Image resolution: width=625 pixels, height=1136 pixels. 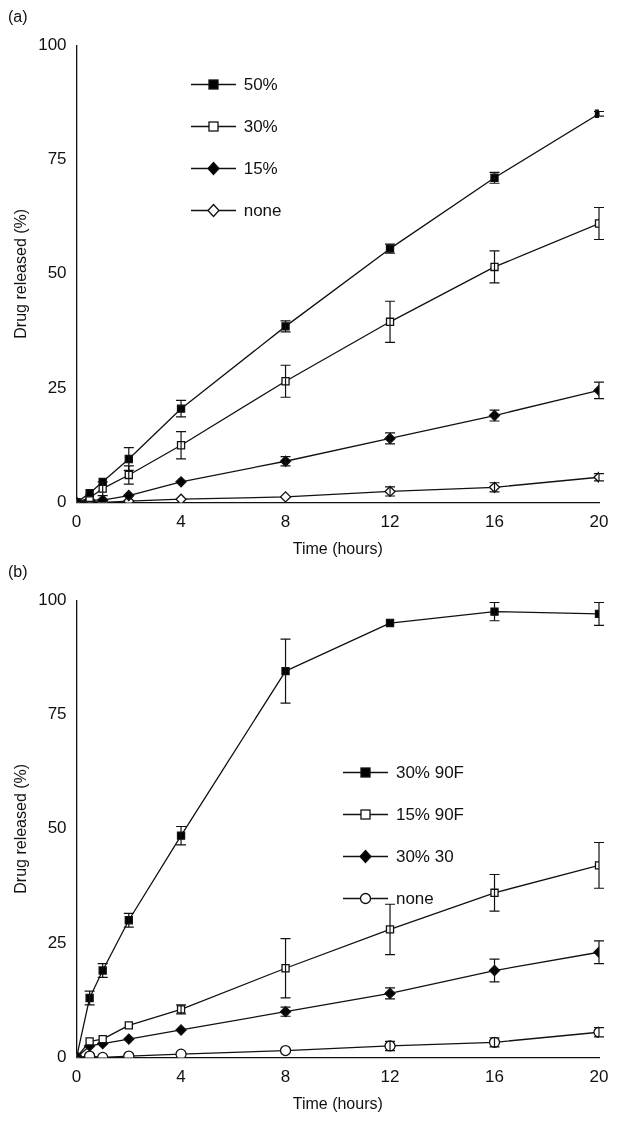 I want to click on legend-label: 50%, so click(x=260, y=84).